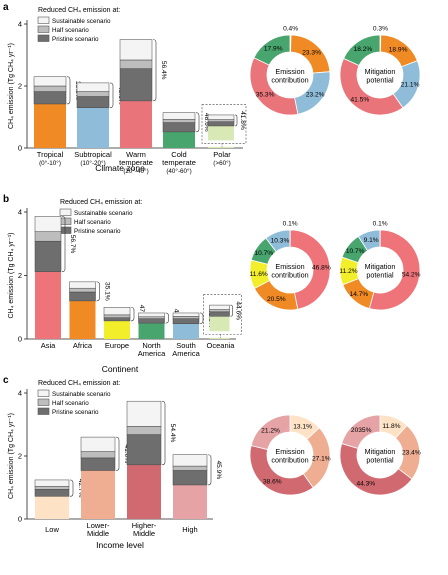 The image size is (448, 575). What do you see at coordinates (311, 52) in the screenshot?
I see `donut-slice-label: 23.3%` at bounding box center [311, 52].